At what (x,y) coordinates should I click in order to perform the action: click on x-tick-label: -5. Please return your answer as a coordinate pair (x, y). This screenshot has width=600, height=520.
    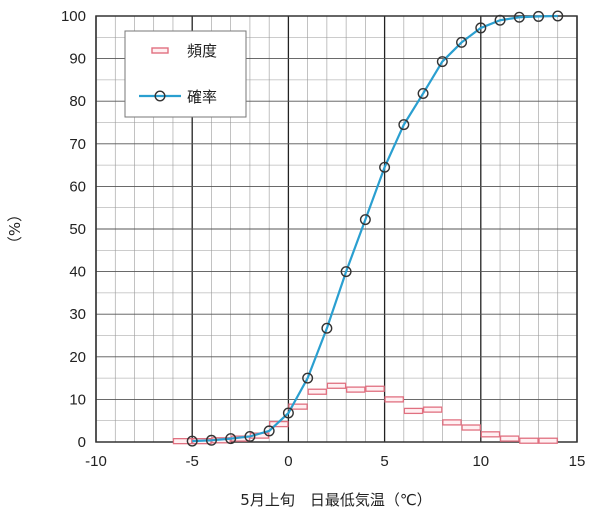
    Looking at the image, I should click on (192, 461).